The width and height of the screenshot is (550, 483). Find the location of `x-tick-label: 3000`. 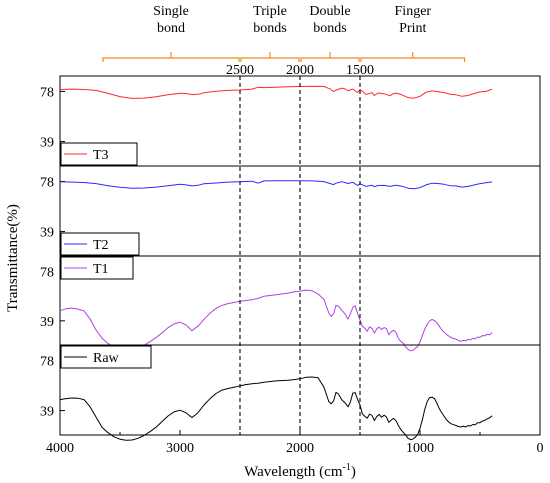

x-tick-label: 3000 is located at coordinates (180, 448).